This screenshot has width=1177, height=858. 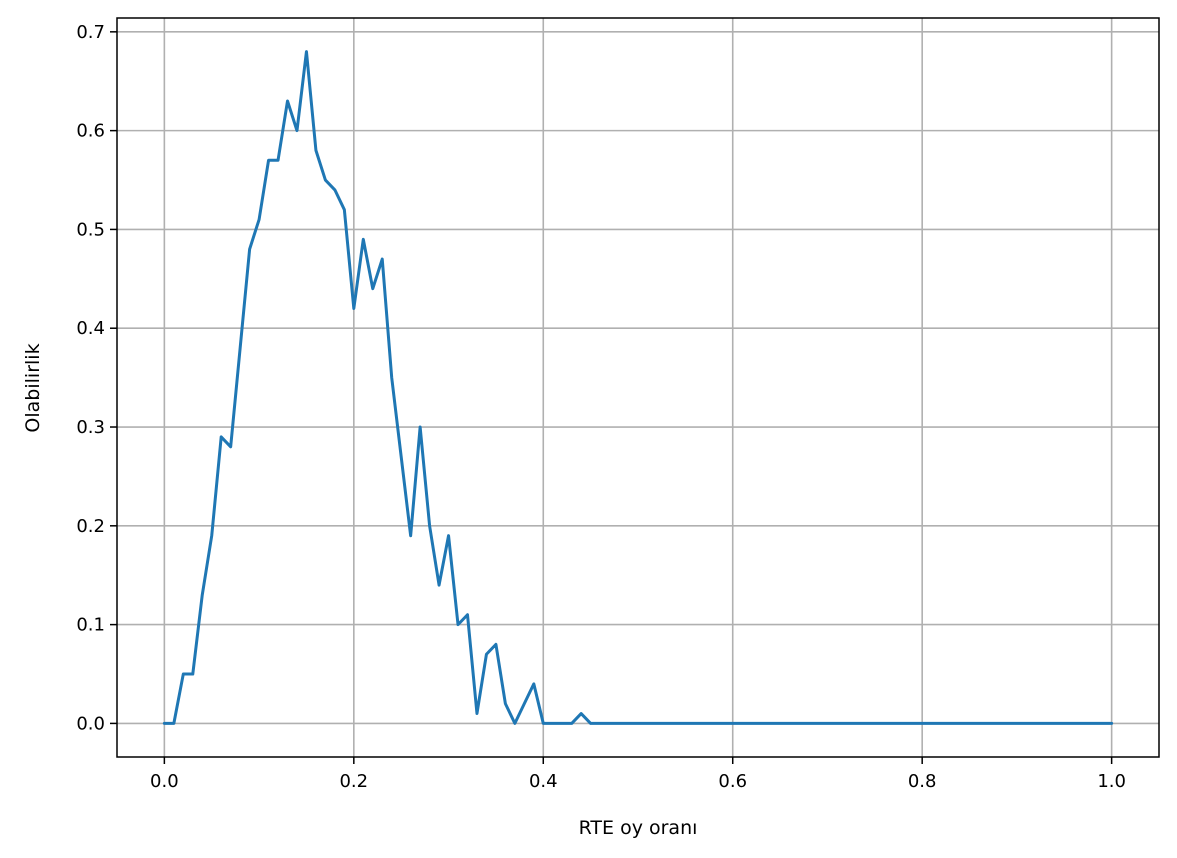 What do you see at coordinates (90, 427) in the screenshot?
I see `y-tick-label: 0.3` at bounding box center [90, 427].